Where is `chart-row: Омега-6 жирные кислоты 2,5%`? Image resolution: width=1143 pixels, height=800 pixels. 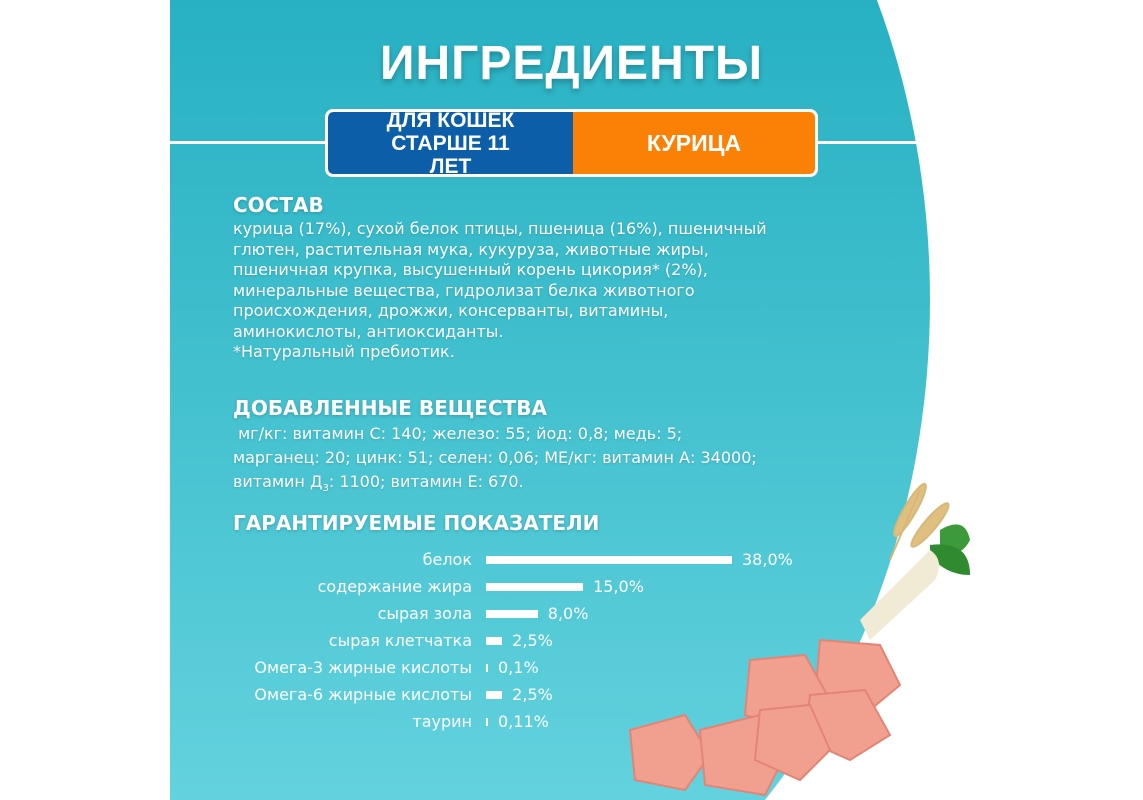 chart-row: Омега-6 жирные кислоты 2,5% is located at coordinates (511, 694).